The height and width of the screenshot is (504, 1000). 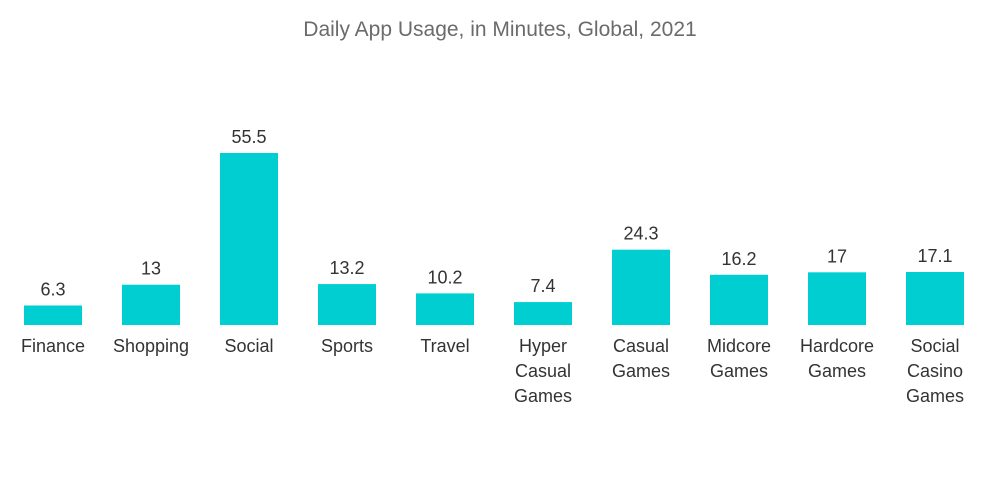 I want to click on category-label-line: Finance, so click(x=53, y=346).